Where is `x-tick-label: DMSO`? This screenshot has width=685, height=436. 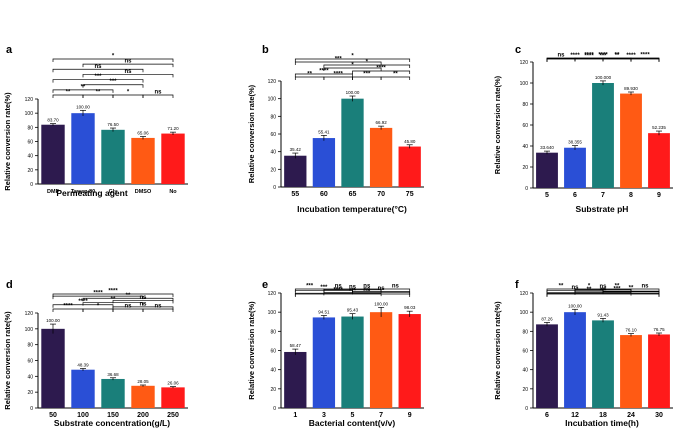
x-tick-label: DMSO is located at coordinates (143, 192).